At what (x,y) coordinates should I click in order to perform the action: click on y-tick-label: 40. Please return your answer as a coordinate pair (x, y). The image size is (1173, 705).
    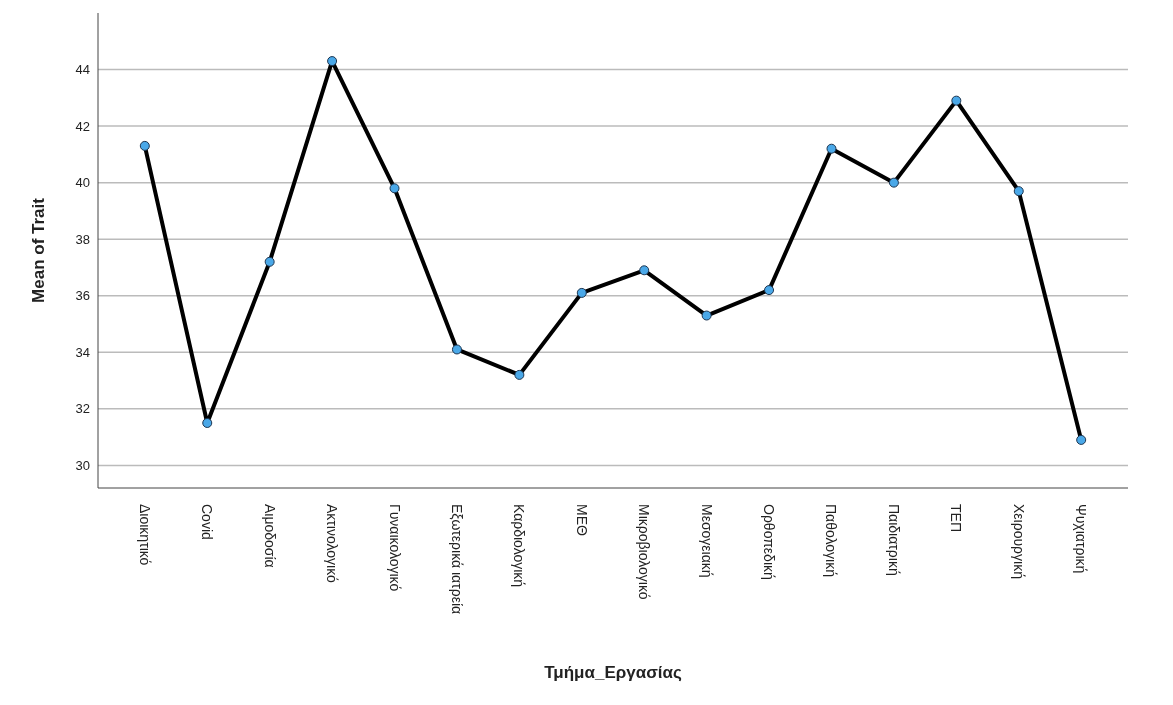
    Looking at the image, I should click on (82, 183).